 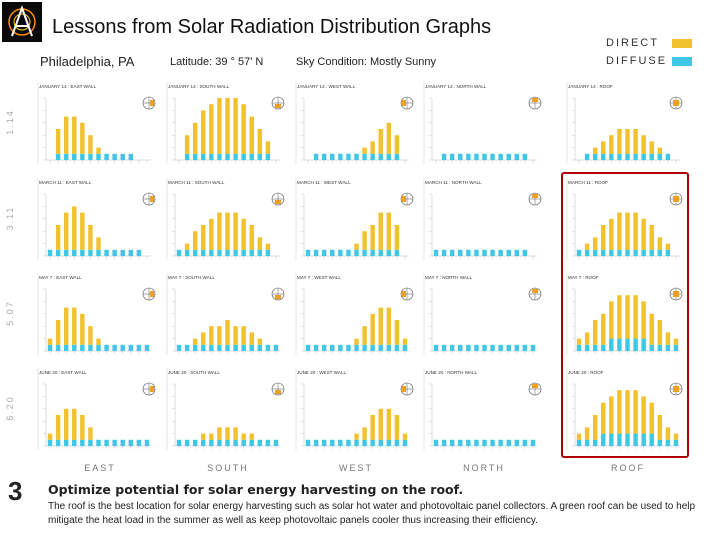 I want to click on panel-label: JANUARY 14 : WEST WALL, so click(x=326, y=86).